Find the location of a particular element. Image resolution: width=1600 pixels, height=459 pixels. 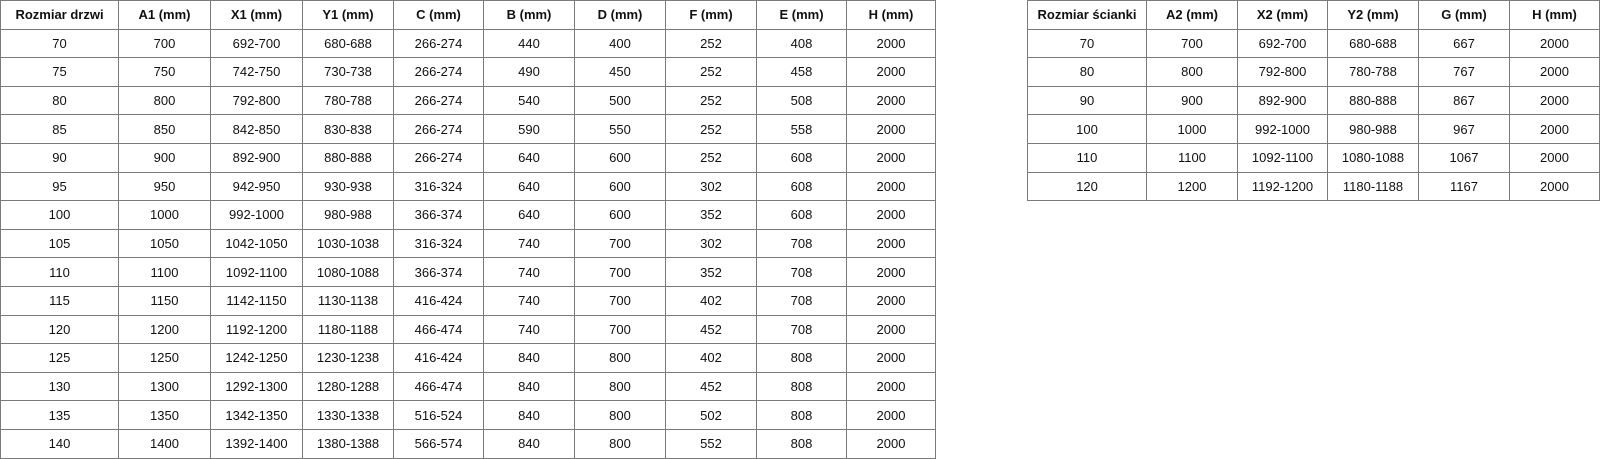

table-cell: 992-1000 is located at coordinates (1282, 129).